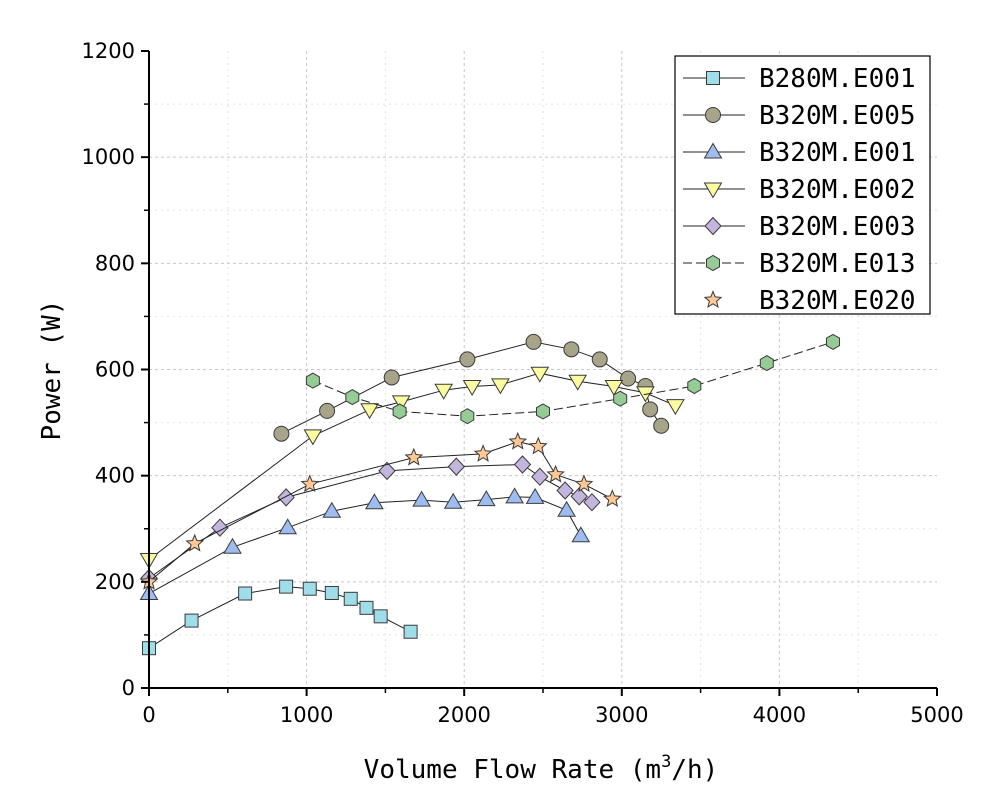  Describe the element at coordinates (694, 770) in the screenshot. I see `x-axis-title-suffix: /h)` at that location.